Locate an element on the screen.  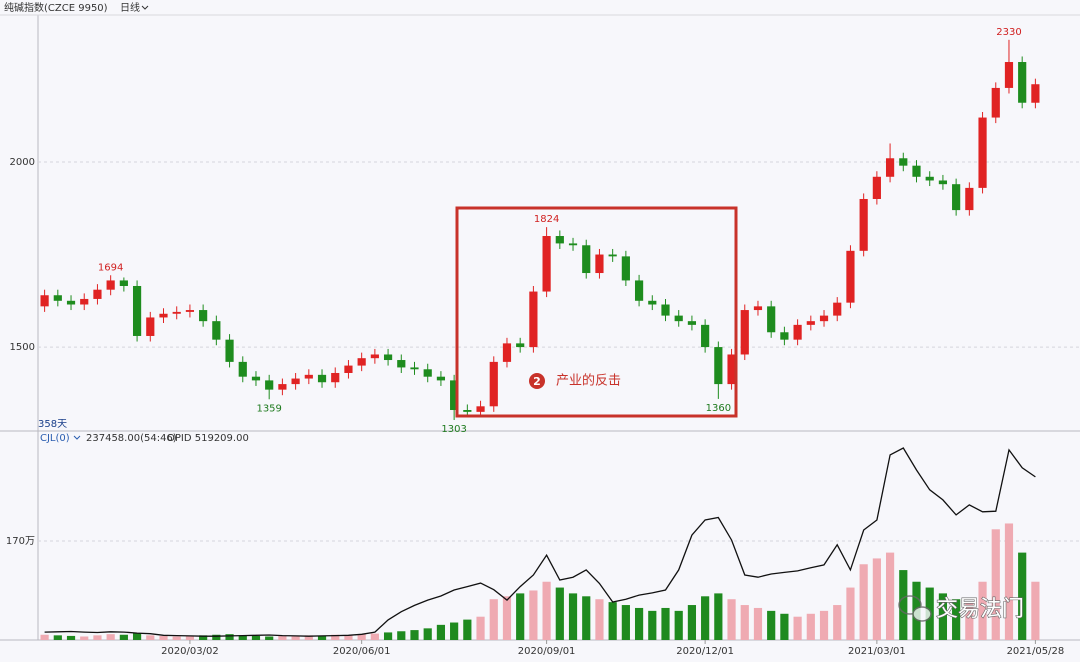
watermark-icon is located at coordinates (915, 608).